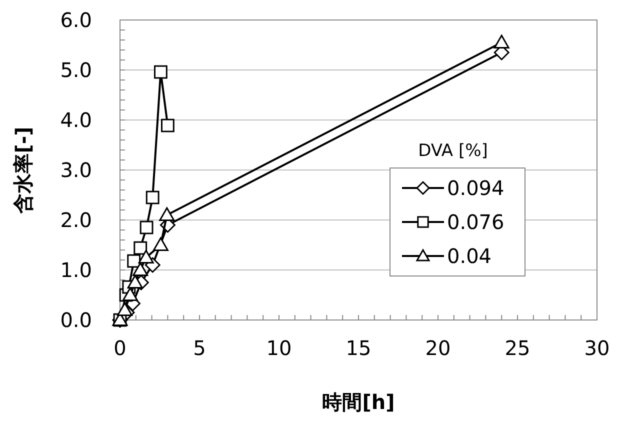 The height and width of the screenshot is (421, 640). I want to click on y-tick-label: 1.0, so click(76, 270).